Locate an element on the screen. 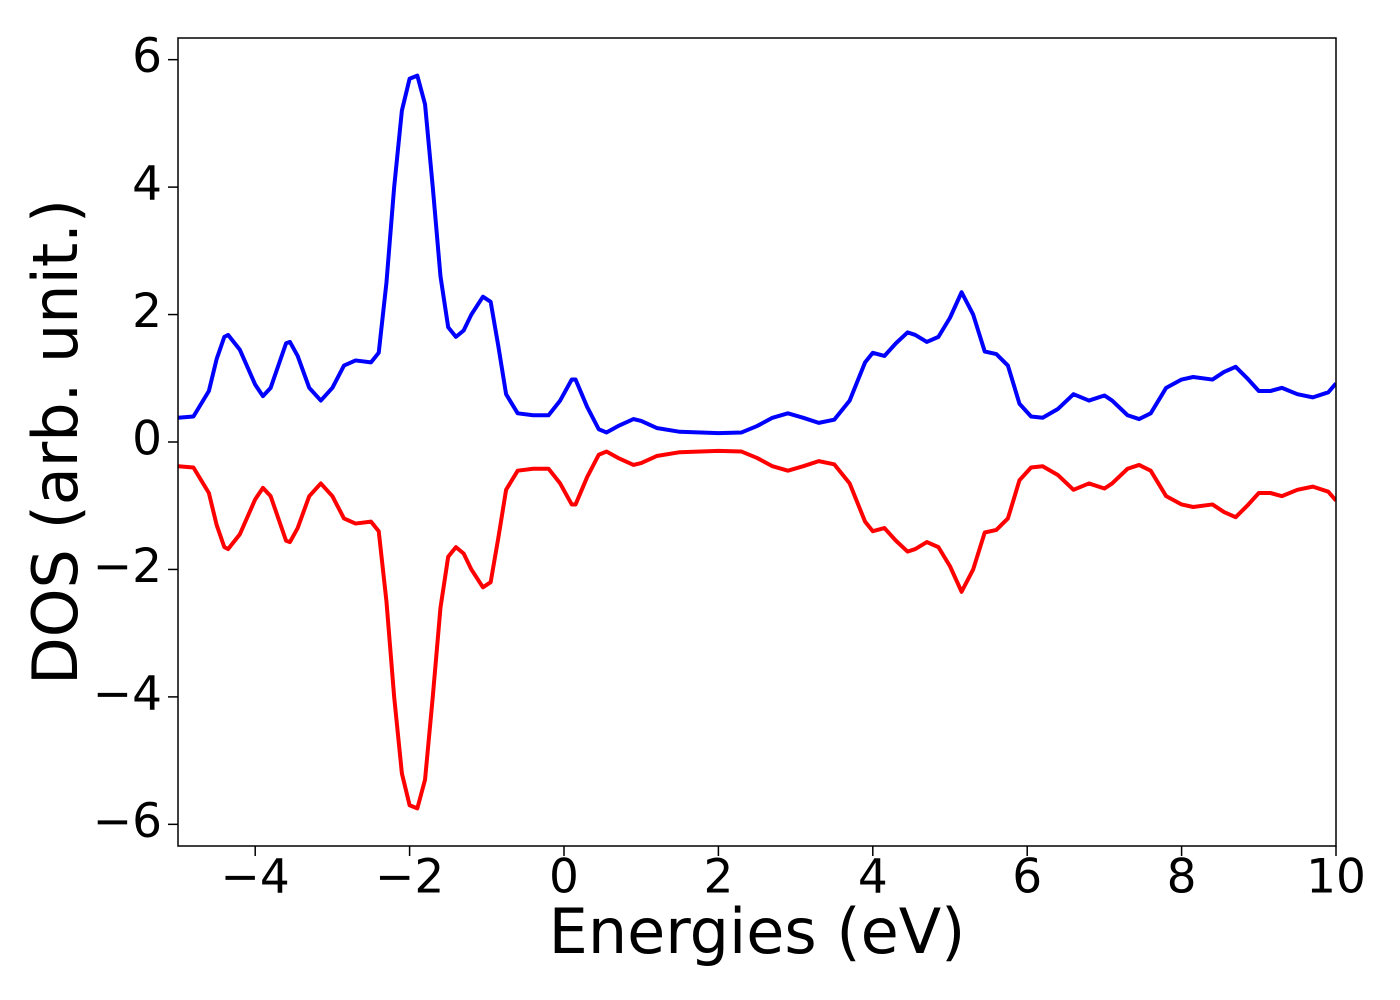 This screenshot has width=1400, height=1000. y-tick-label: 6 is located at coordinates (147, 56).